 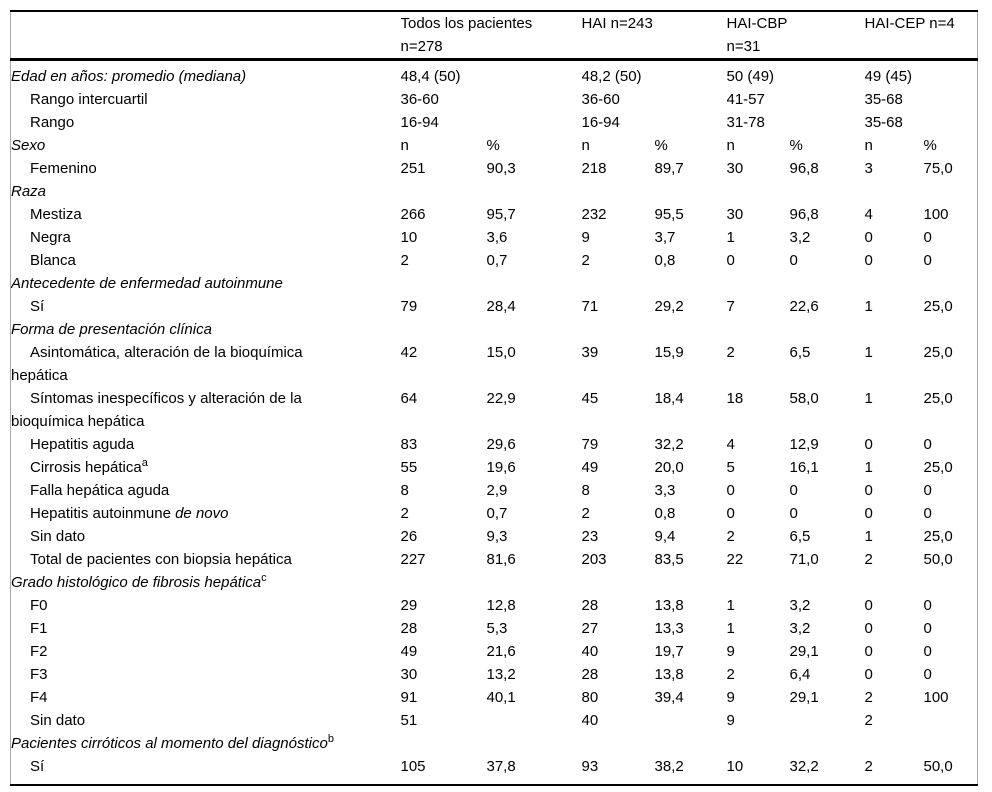 I want to click on group-header-line1: Todos los pacientes, so click(x=466, y=23).